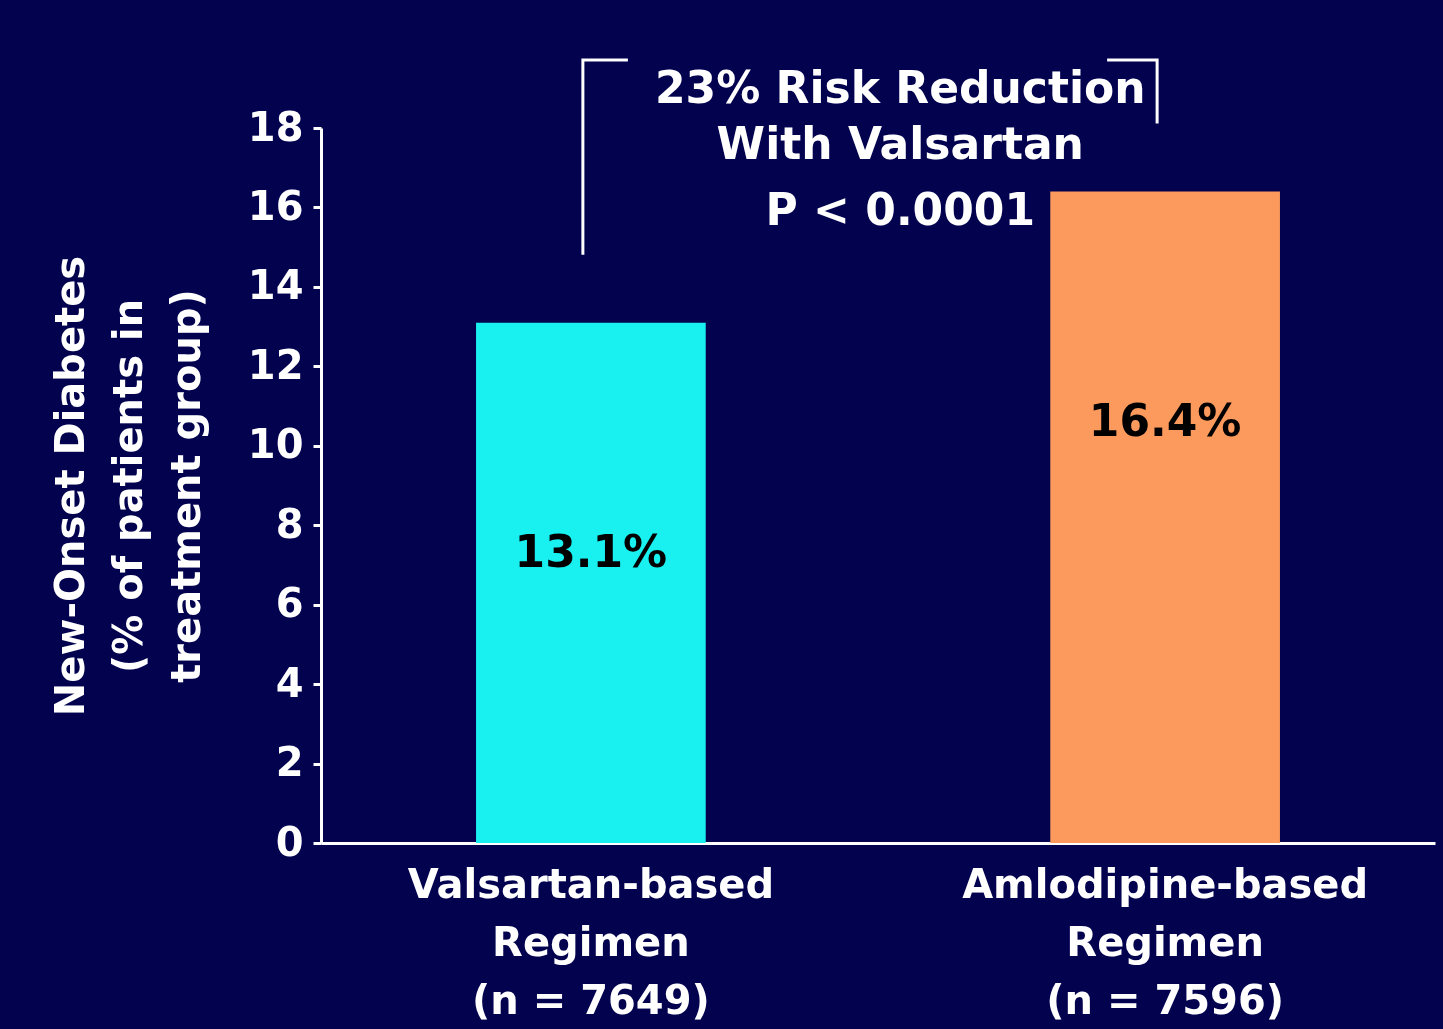 This screenshot has width=1443, height=1029. Describe the element at coordinates (275, 285) in the screenshot. I see `y-tick-label: 14` at that location.